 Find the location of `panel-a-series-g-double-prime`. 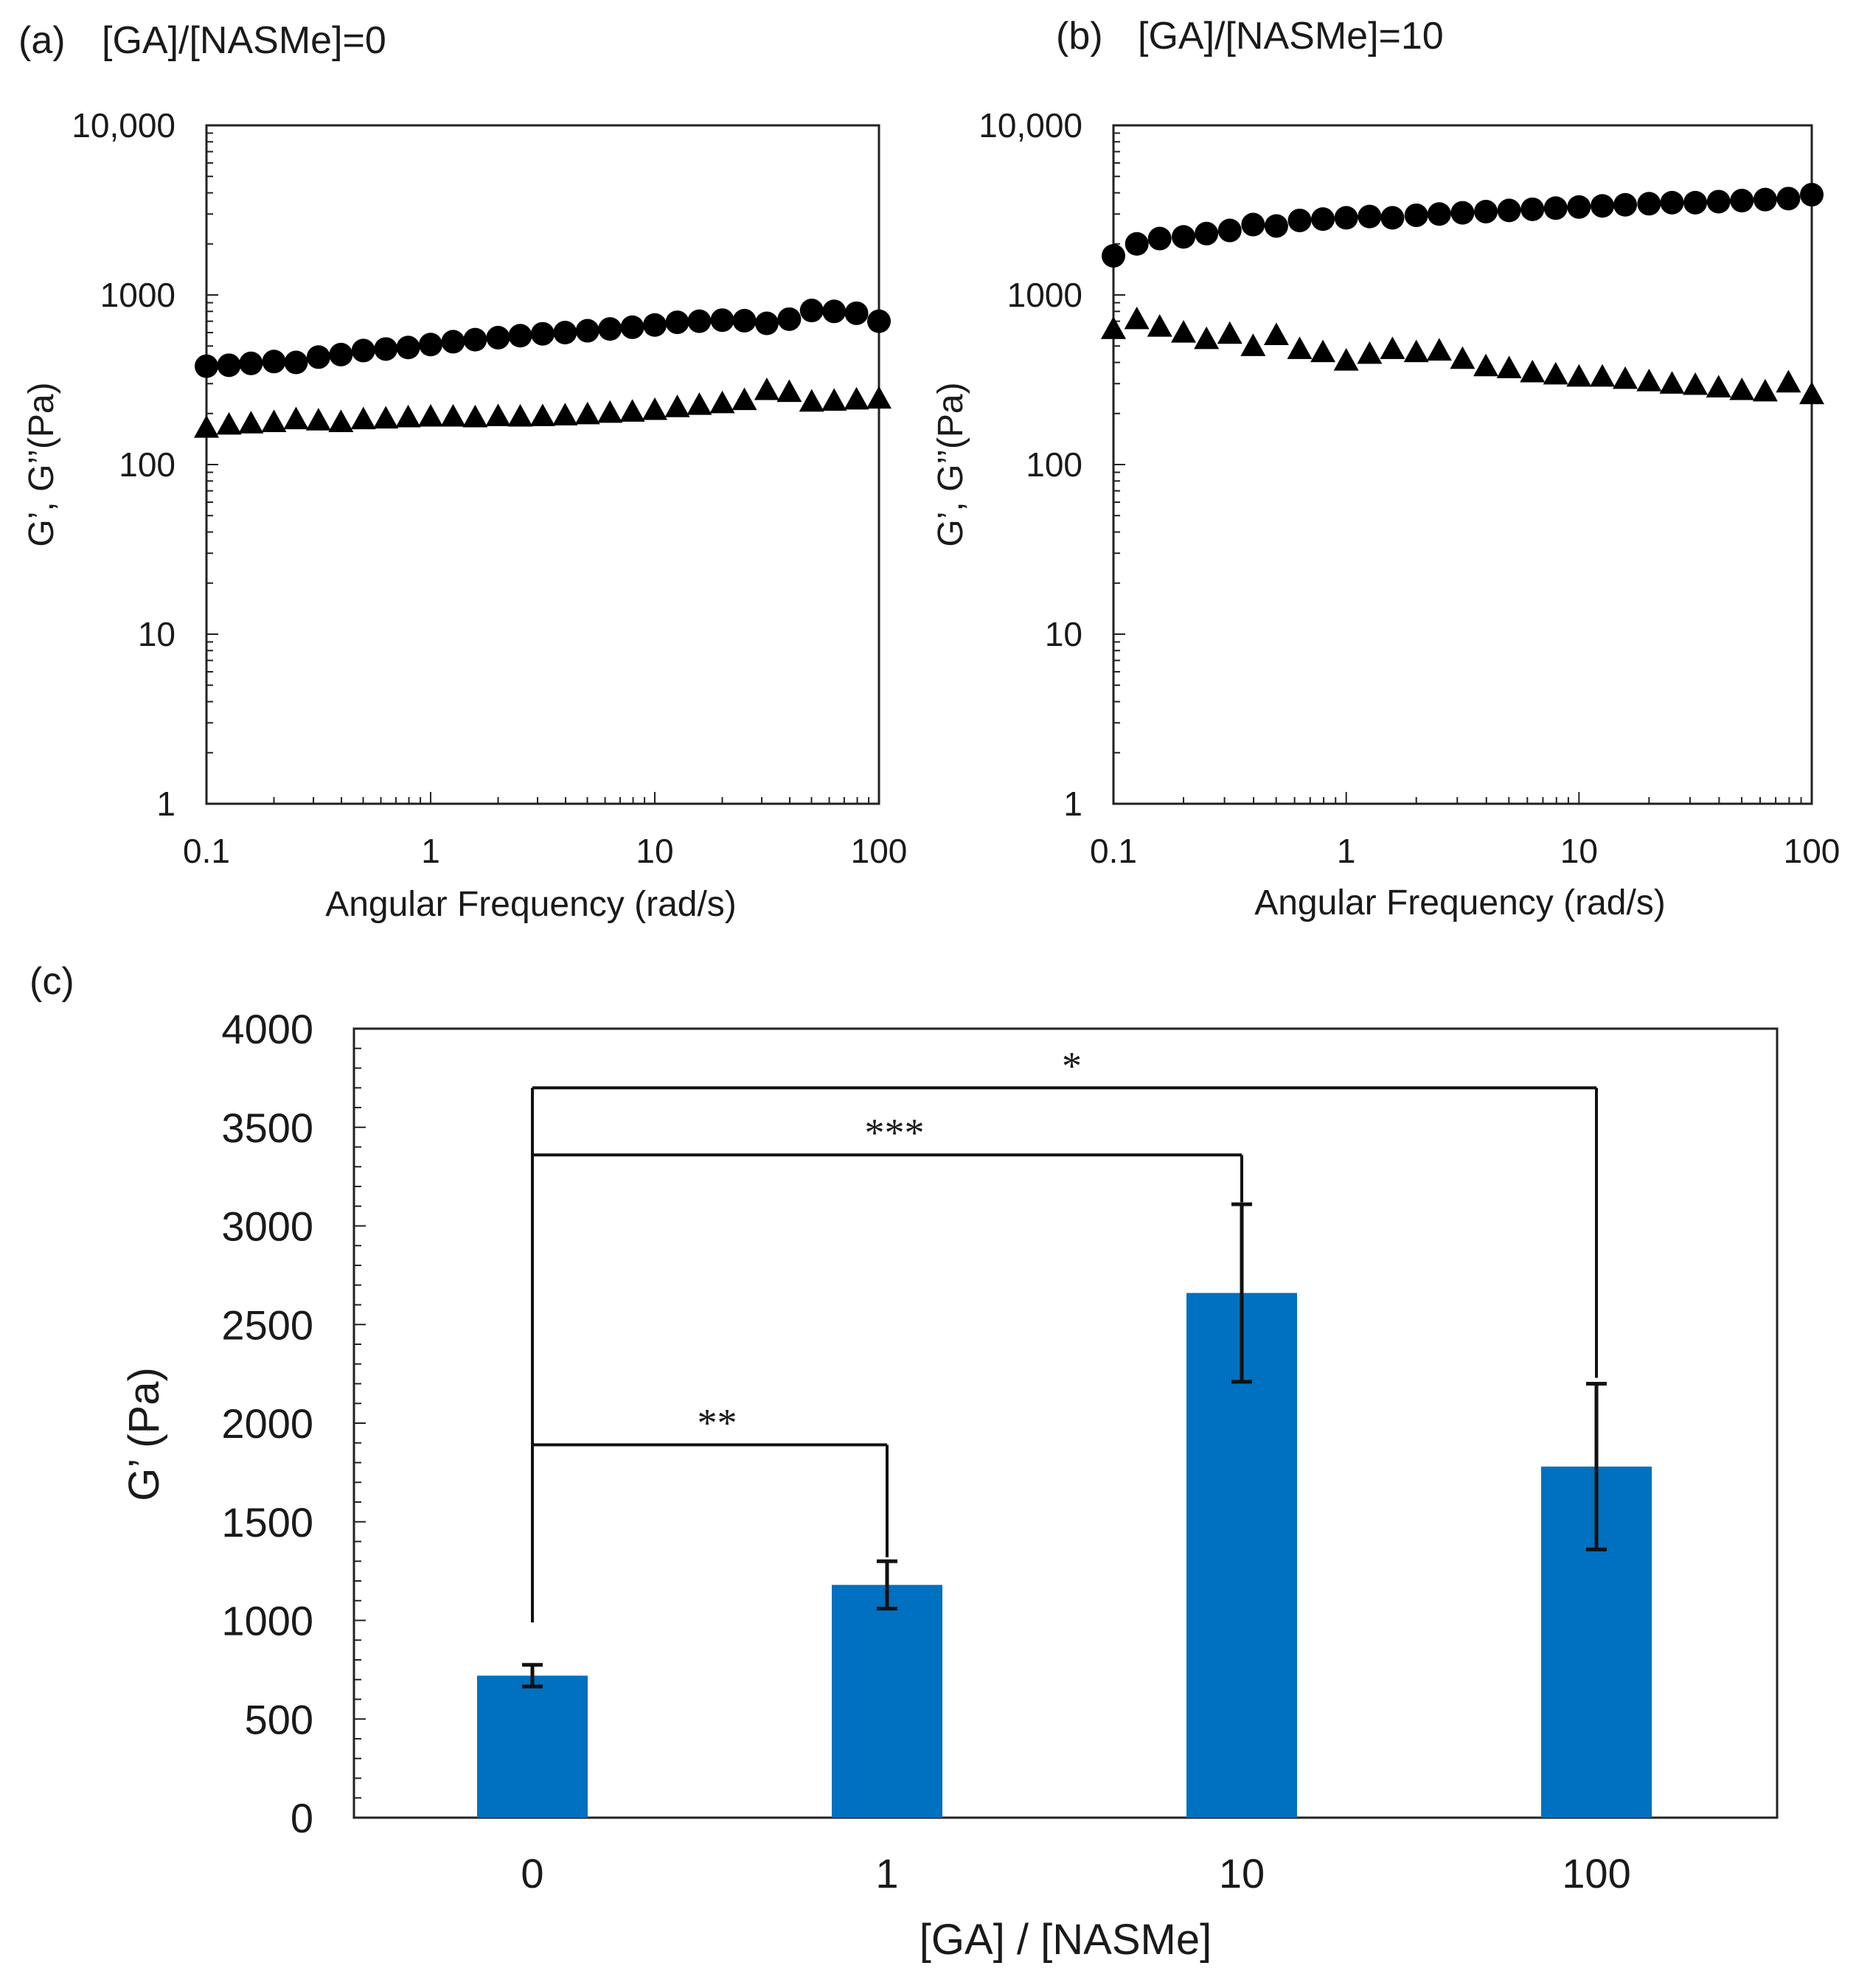

panel-a-series-g-double-prime is located at coordinates (542, 407).